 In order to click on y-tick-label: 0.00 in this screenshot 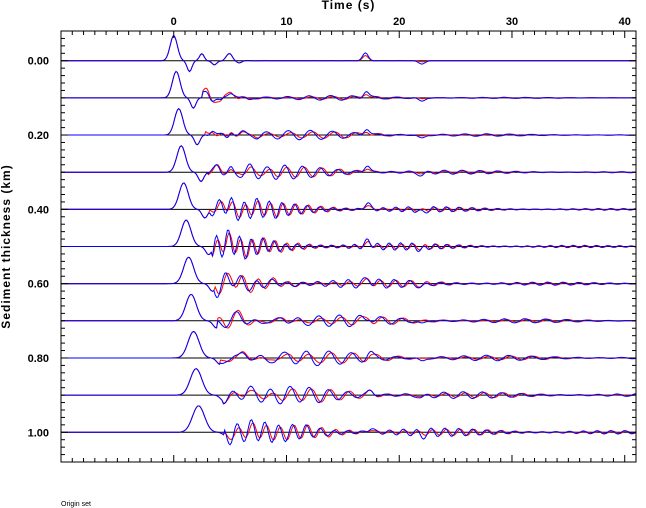, I will do `click(38, 62)`.